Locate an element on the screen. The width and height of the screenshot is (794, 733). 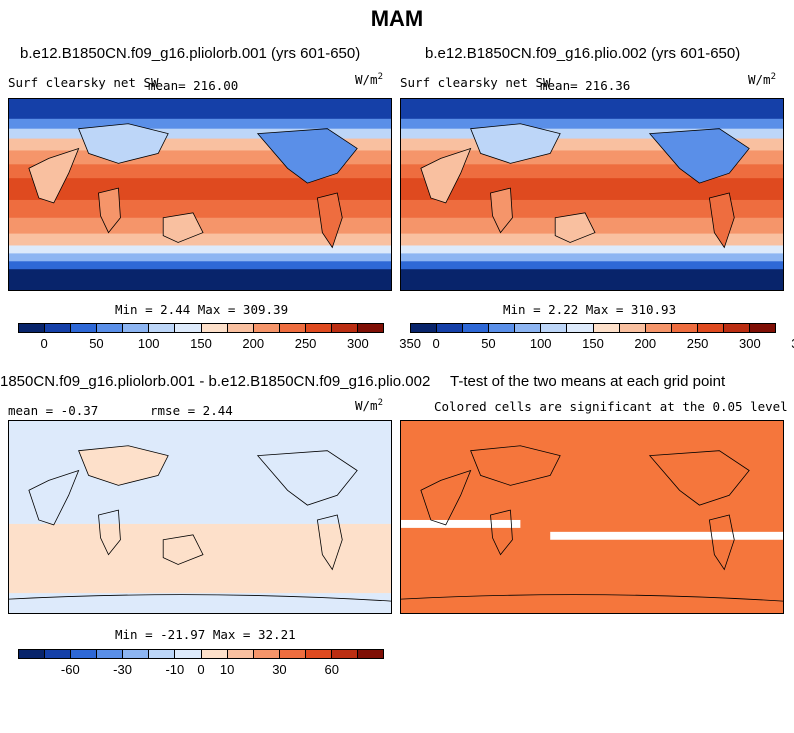
panel2-colorbar-tick-label: 150 is located at coordinates (593, 343).